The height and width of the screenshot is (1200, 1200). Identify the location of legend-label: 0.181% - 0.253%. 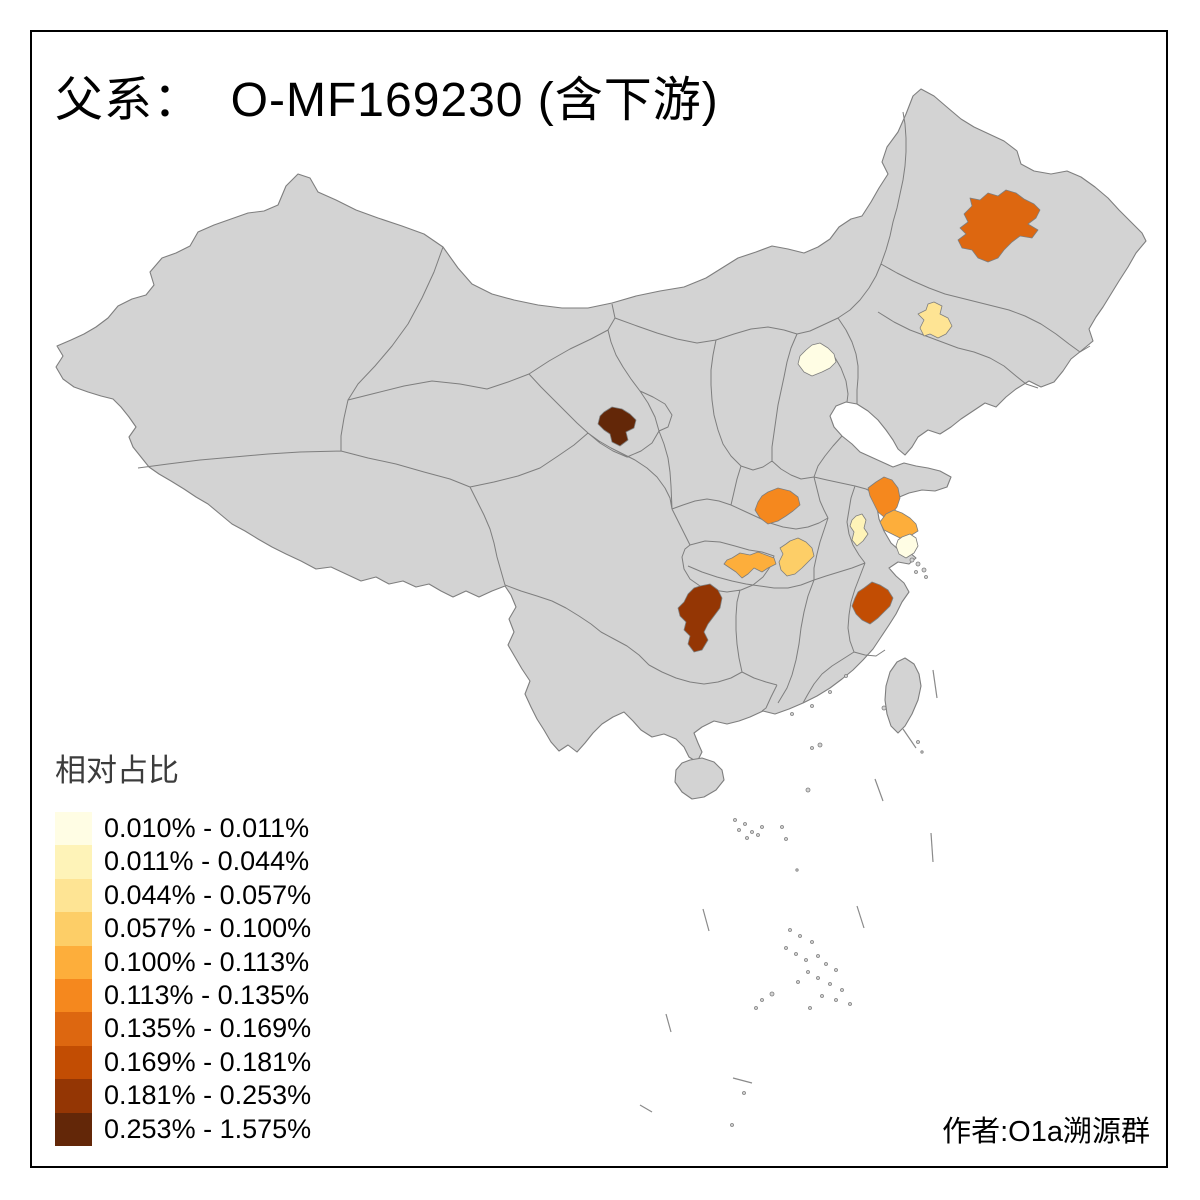
(208, 1095).